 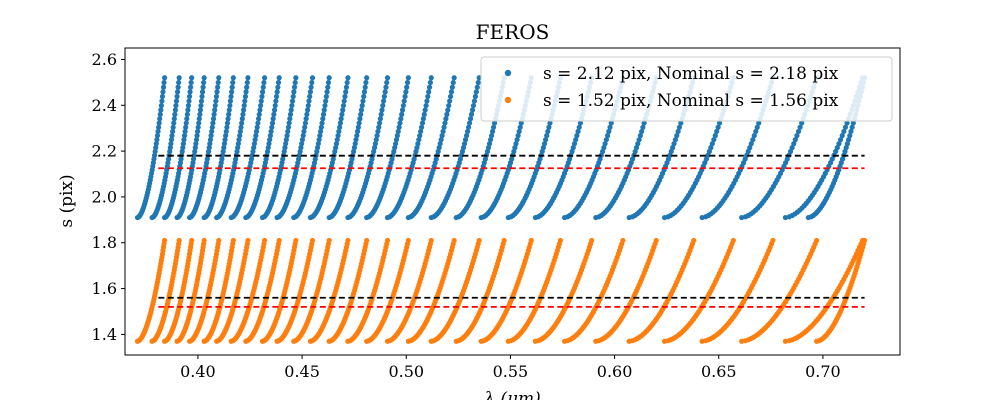 I want to click on legend-label-series-2: s = 1.52 pix, Nominal s = 1.56 pix, so click(x=691, y=101).